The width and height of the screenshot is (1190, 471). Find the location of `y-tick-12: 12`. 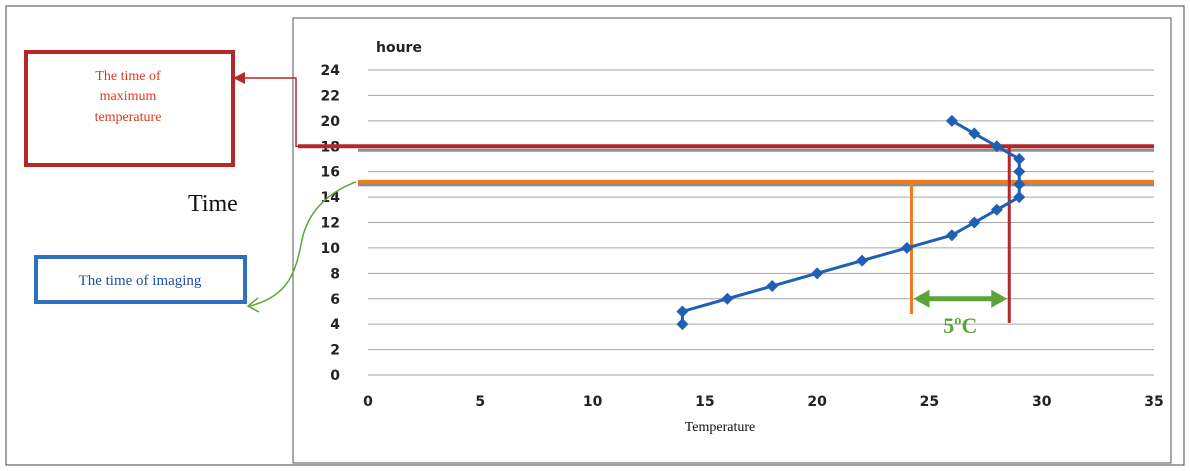

y-tick-12: 12 is located at coordinates (330, 224).